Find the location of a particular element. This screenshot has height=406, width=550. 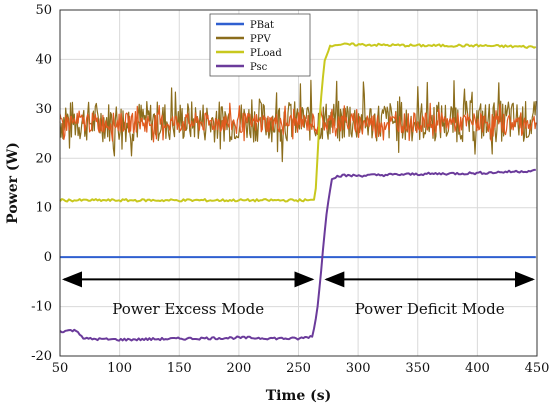

series-line-unnamed is located at coordinates (298, 122).